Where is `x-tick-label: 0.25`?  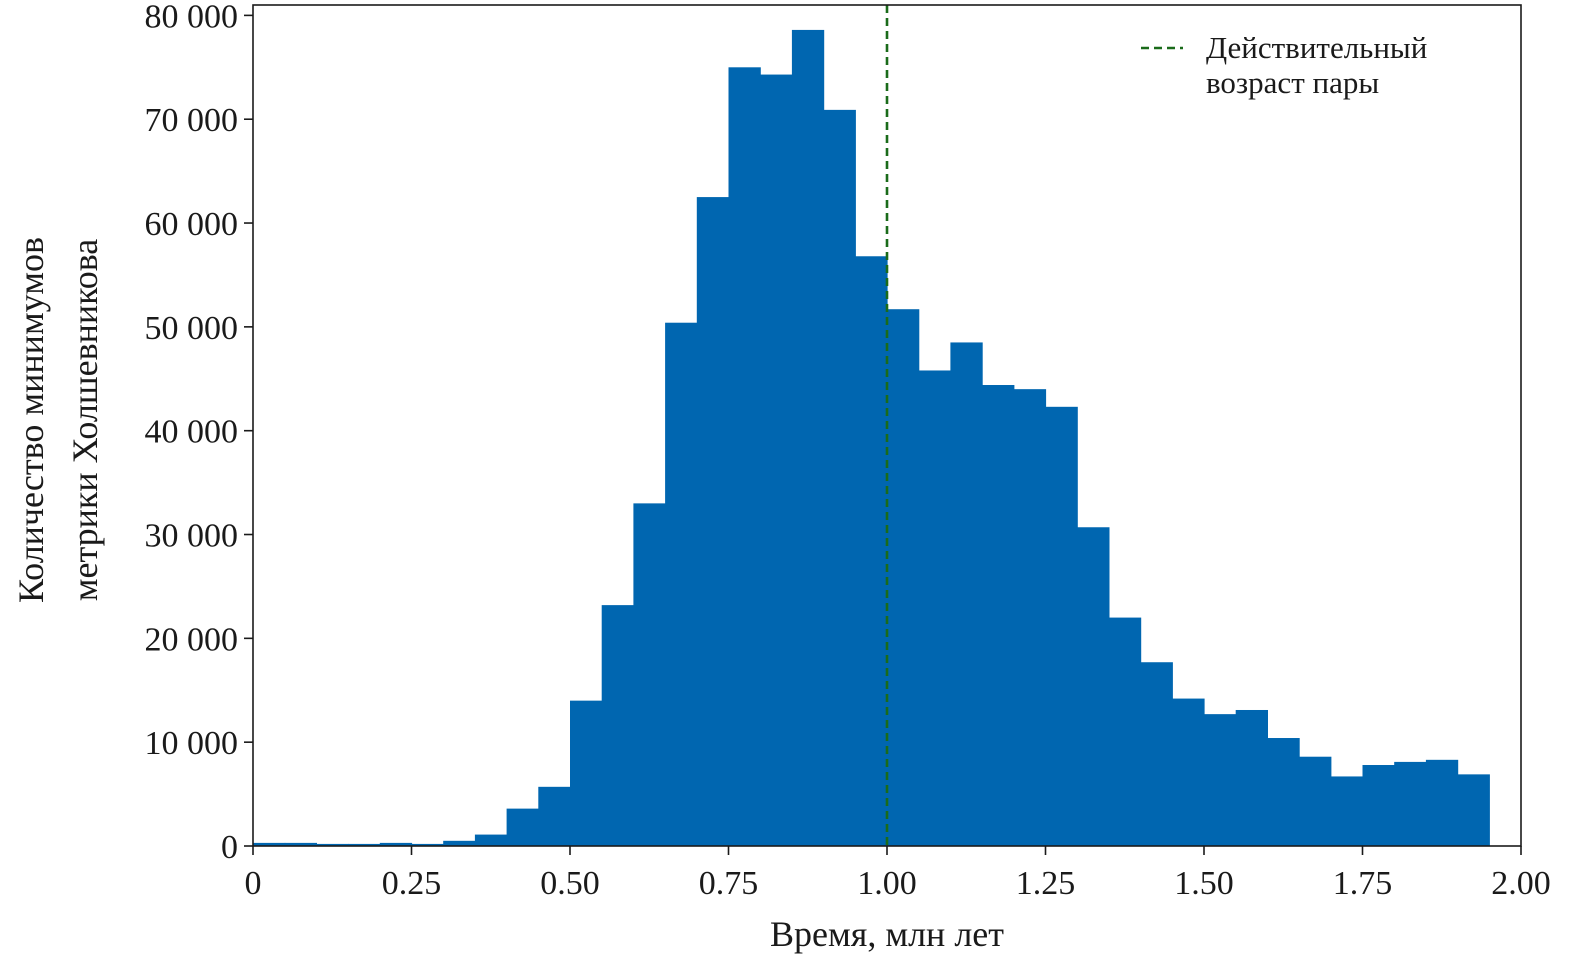
x-tick-label: 0.25 is located at coordinates (412, 883).